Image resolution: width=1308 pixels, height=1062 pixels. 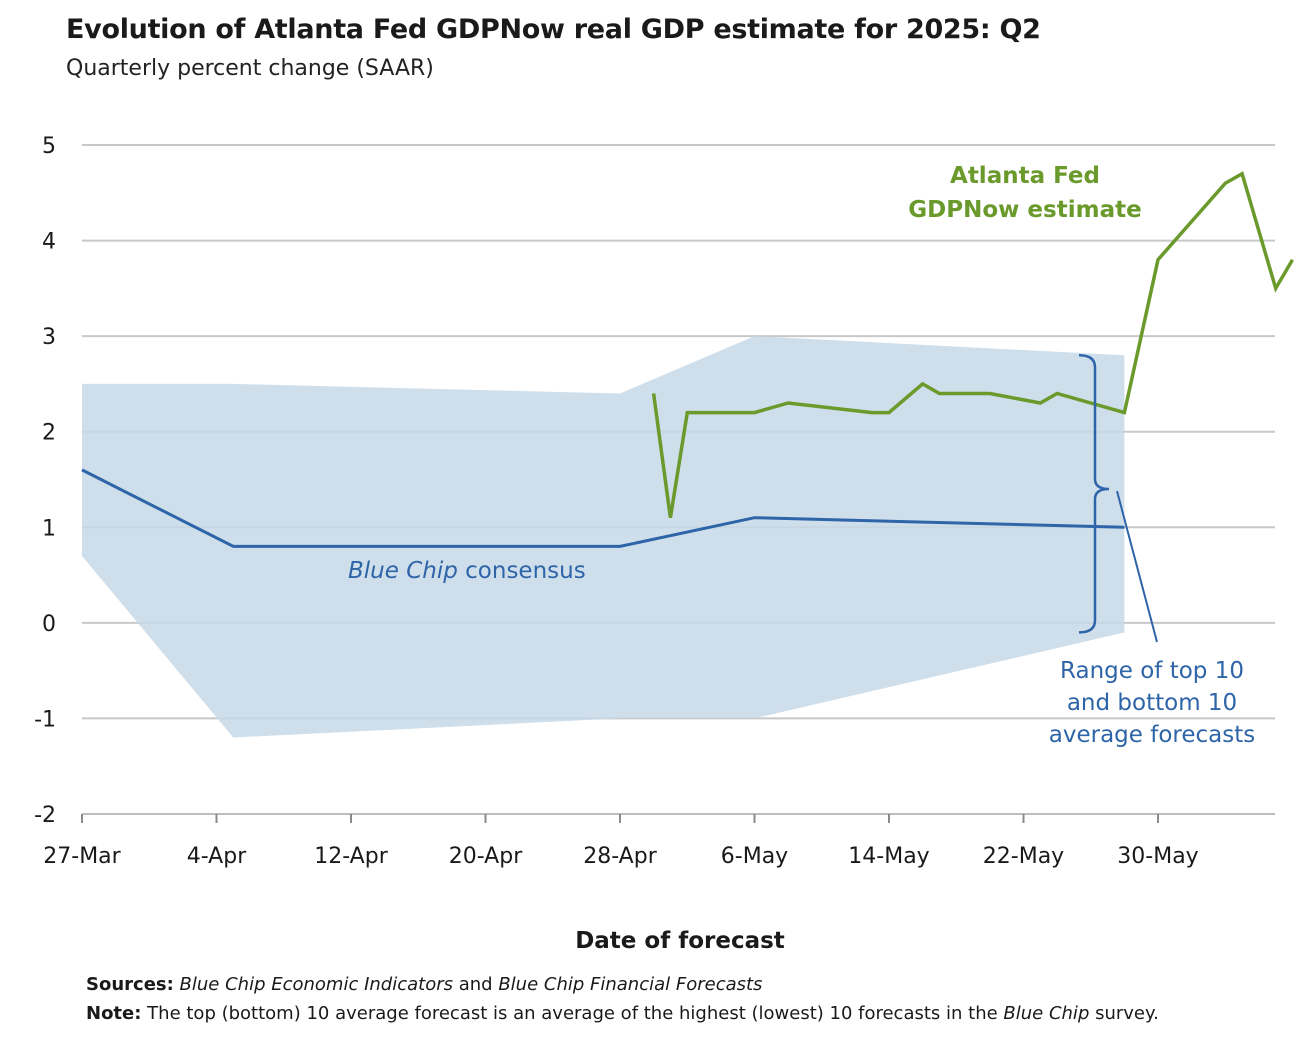 What do you see at coordinates (45, 719) in the screenshot?
I see `y-tick-label: -1` at bounding box center [45, 719].